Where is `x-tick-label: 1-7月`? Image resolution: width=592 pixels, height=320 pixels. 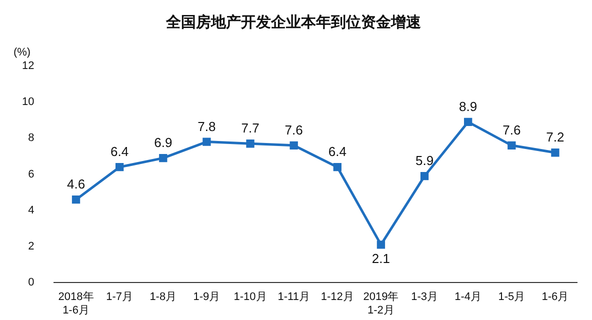 x-tick-label: 1-7月 is located at coordinates (120, 297).